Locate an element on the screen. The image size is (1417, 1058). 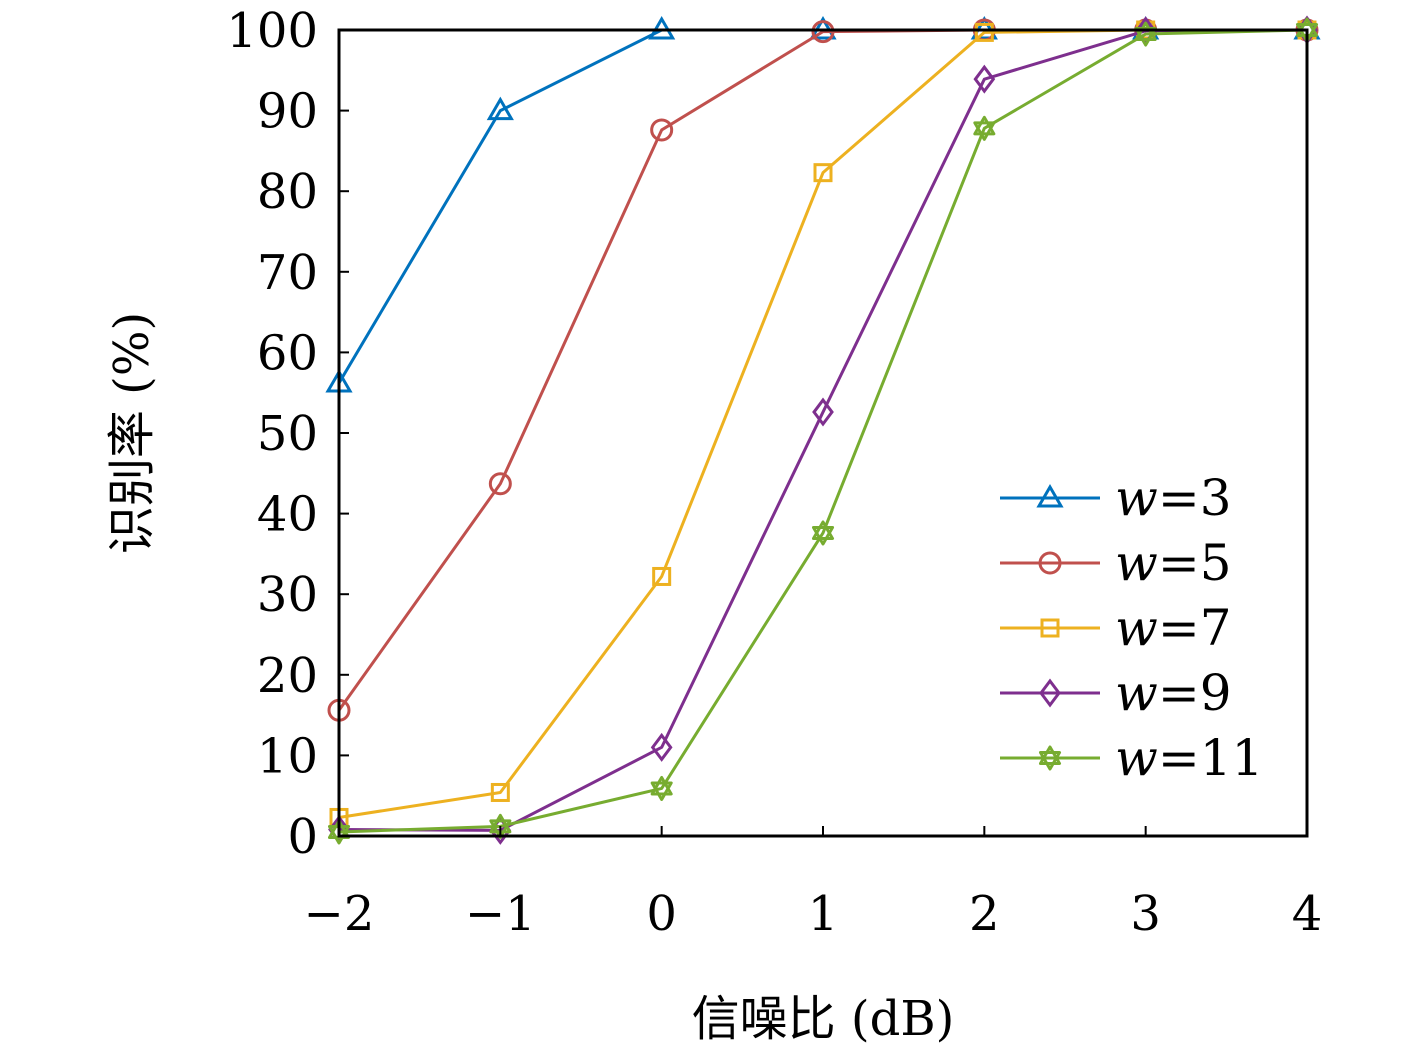
y-tick-label: 70 is located at coordinates (287, 273).